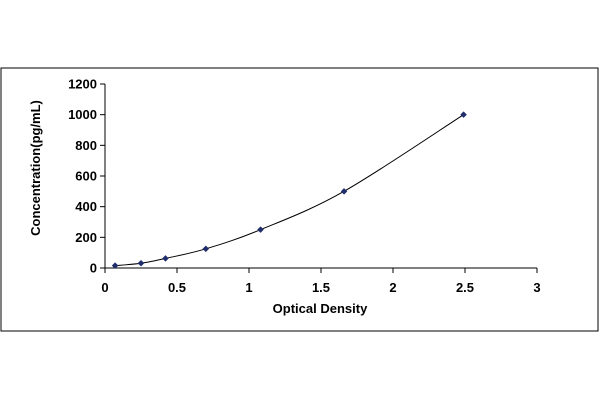  What do you see at coordinates (82, 114) in the screenshot?
I see `y-tick-label: 1000` at bounding box center [82, 114].